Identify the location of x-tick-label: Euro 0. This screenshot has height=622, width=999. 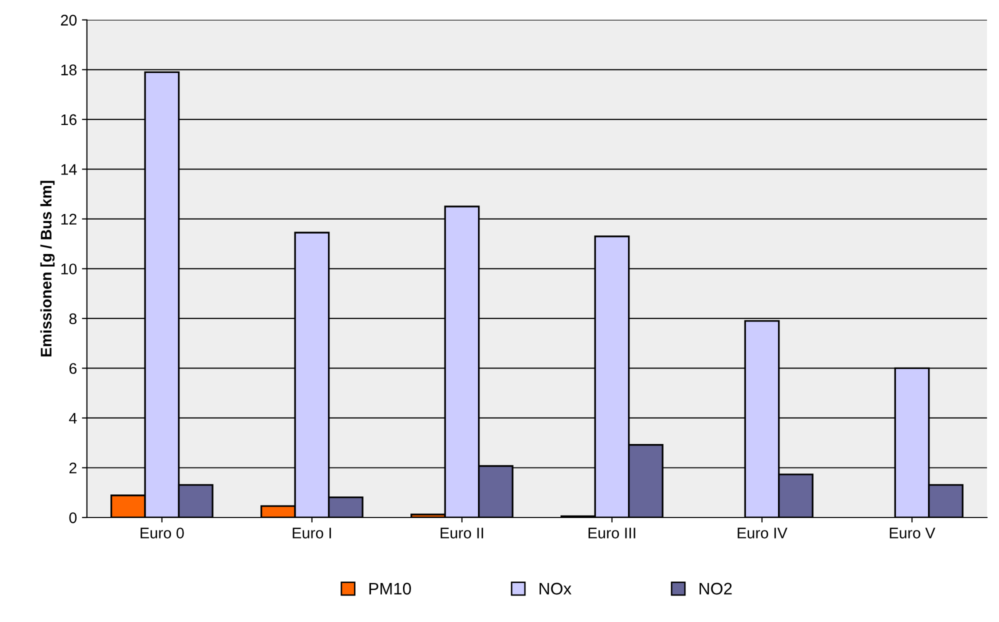
(162, 533).